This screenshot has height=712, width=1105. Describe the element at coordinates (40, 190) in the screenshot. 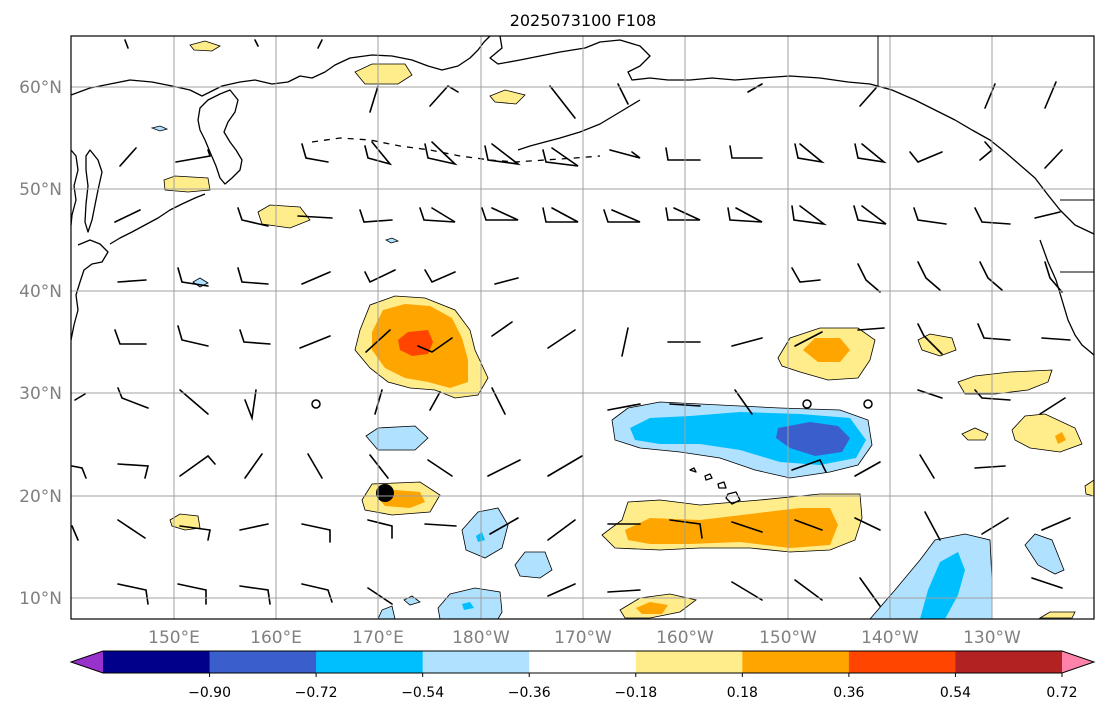

I see `lat-label: 50°N` at that location.